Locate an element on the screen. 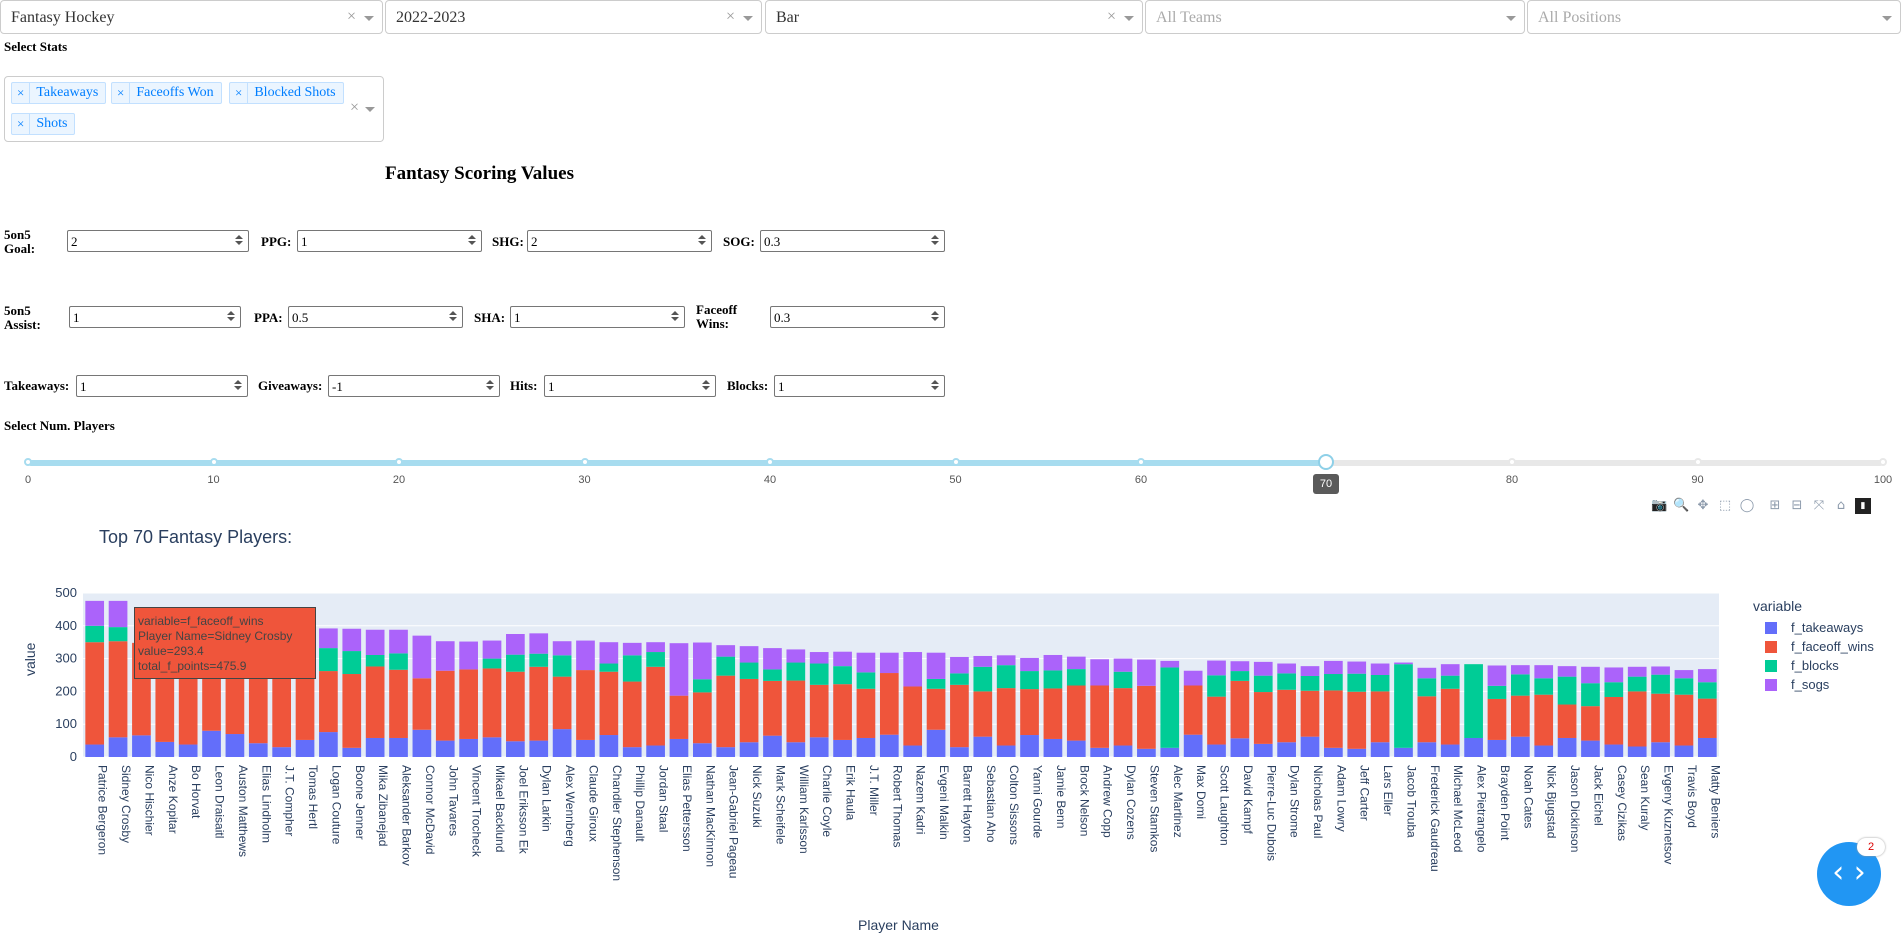 The width and height of the screenshot is (1901, 933). game-mode-dropdown: Fantasy Hockey × is located at coordinates (191, 17).